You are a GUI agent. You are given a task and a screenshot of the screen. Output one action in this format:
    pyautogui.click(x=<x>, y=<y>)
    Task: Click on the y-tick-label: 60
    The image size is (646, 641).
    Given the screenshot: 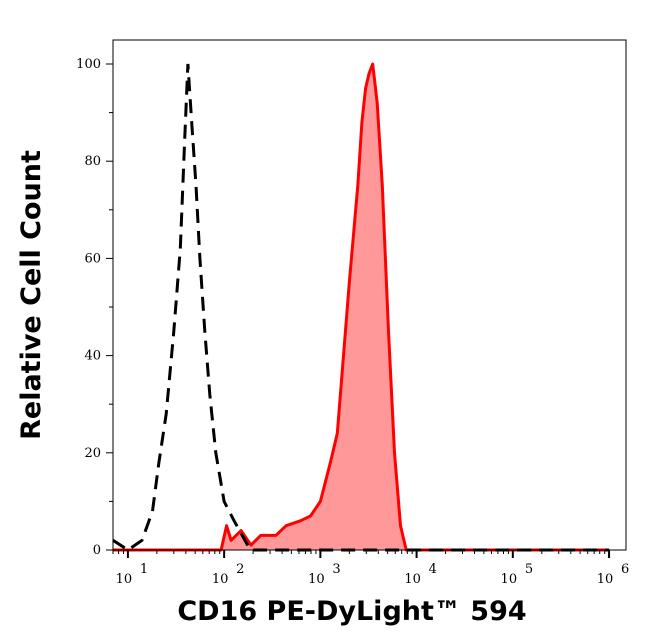 What is the action you would take?
    pyautogui.click(x=92, y=258)
    